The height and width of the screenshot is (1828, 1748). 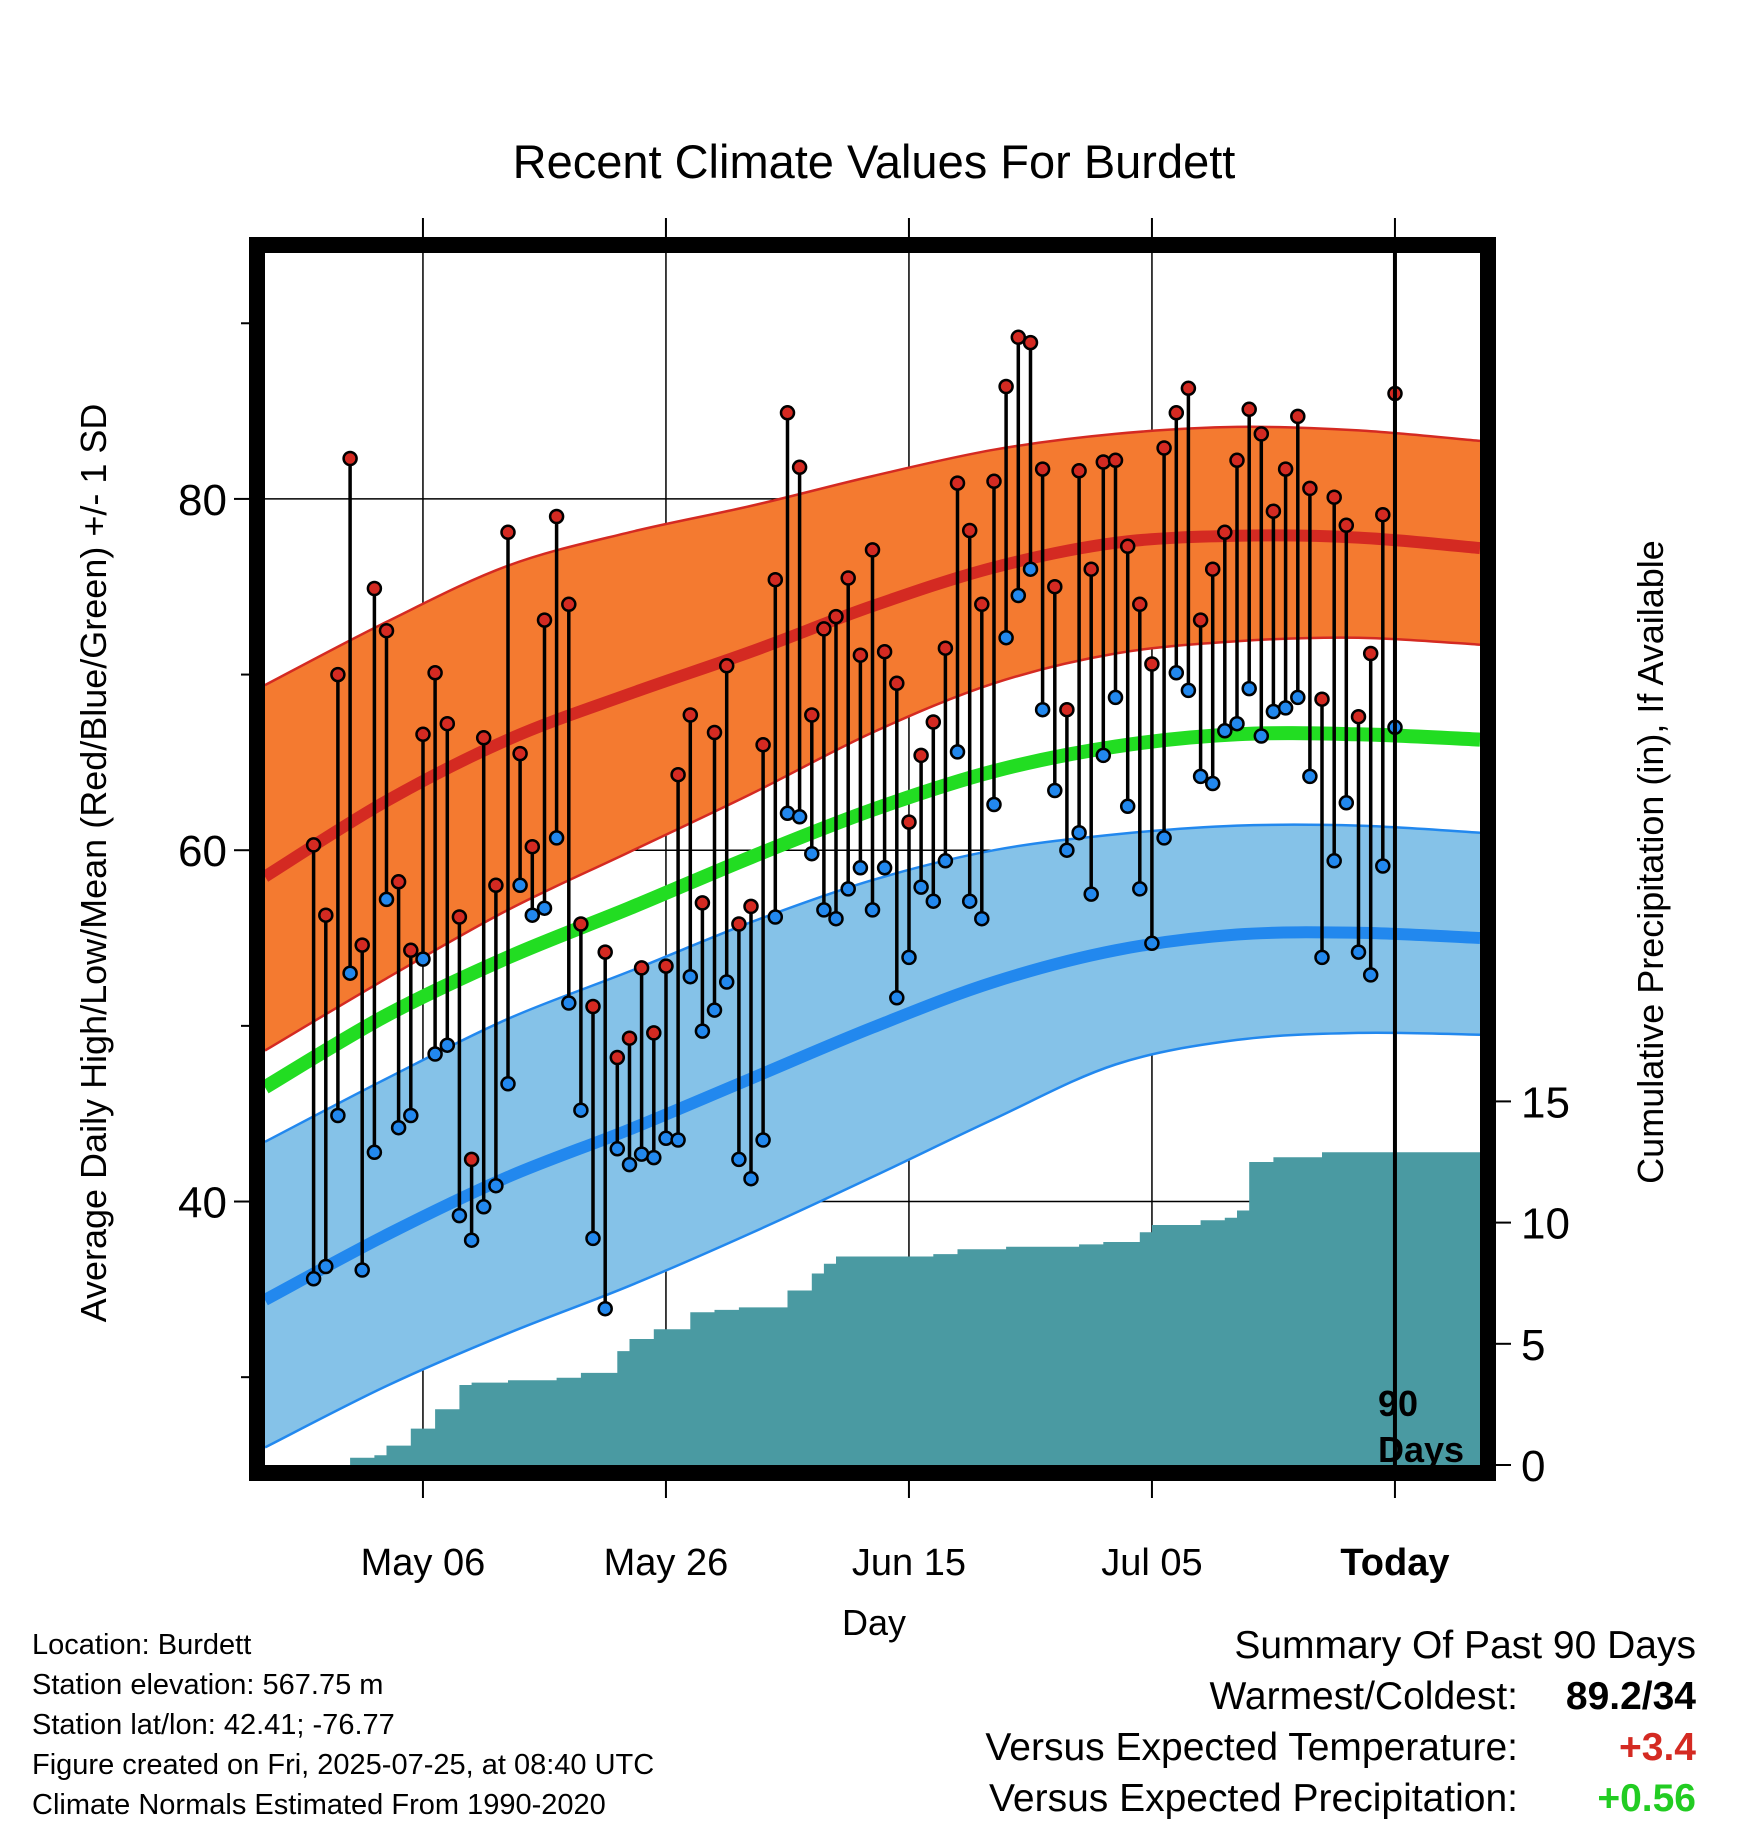 I want to click on y2-tick-label-0: 0, so click(x=1533, y=1466).